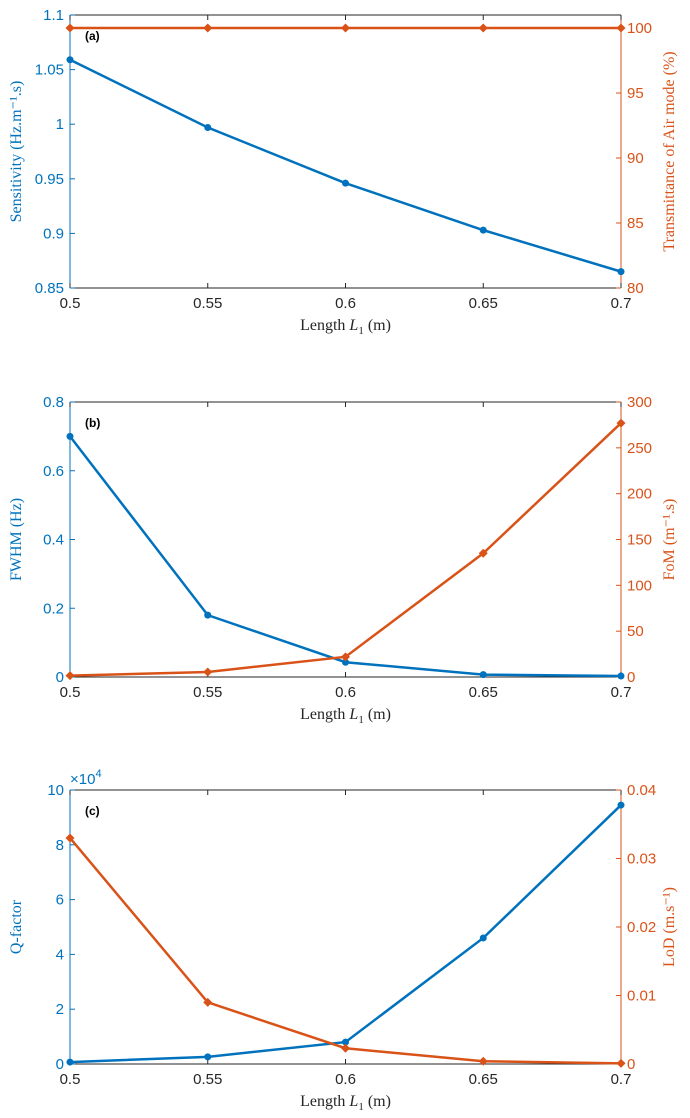  What do you see at coordinates (635, 223) in the screenshot?
I see `right-y-tick-label: 85` at bounding box center [635, 223].